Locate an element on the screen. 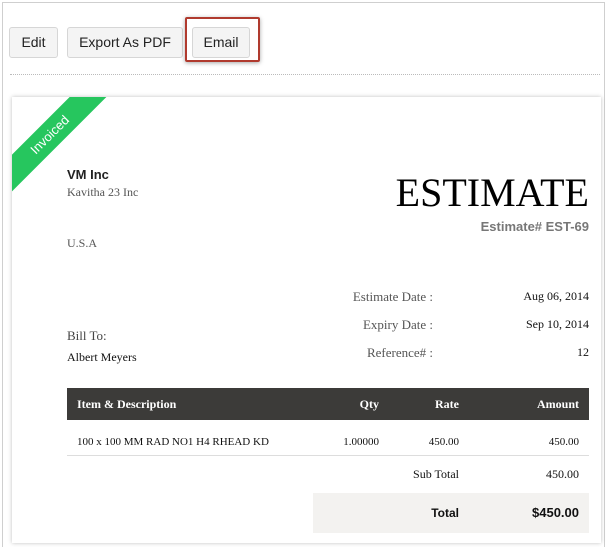  header-qty: Qty is located at coordinates (369, 404).